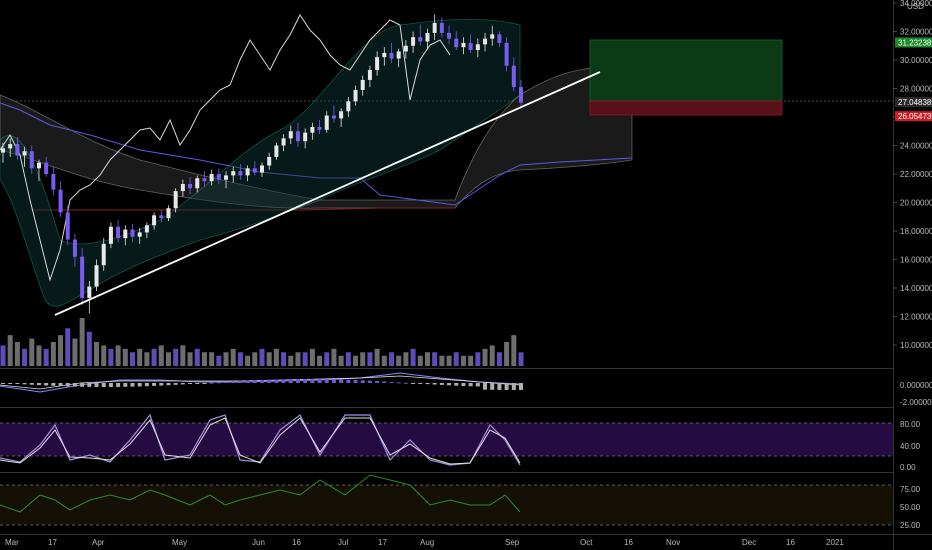  What do you see at coordinates (916, 385) in the screenshot?
I see `macd-tick-label: 0.000000` at bounding box center [916, 385].